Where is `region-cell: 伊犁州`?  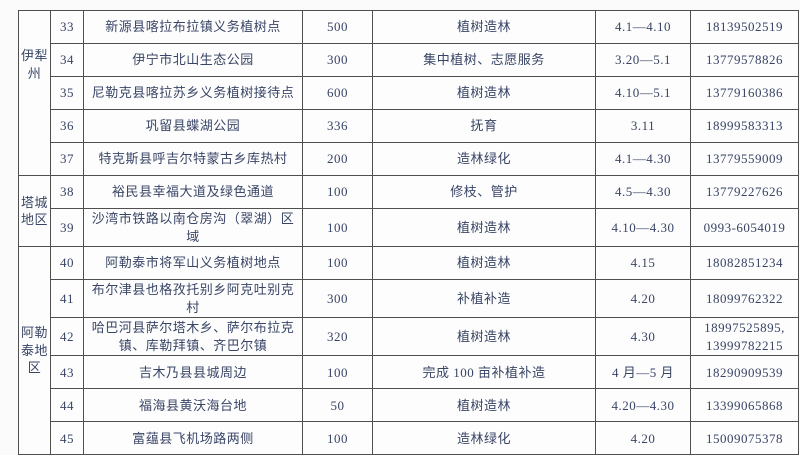 region-cell: 伊犁州 is located at coordinates (34, 93).